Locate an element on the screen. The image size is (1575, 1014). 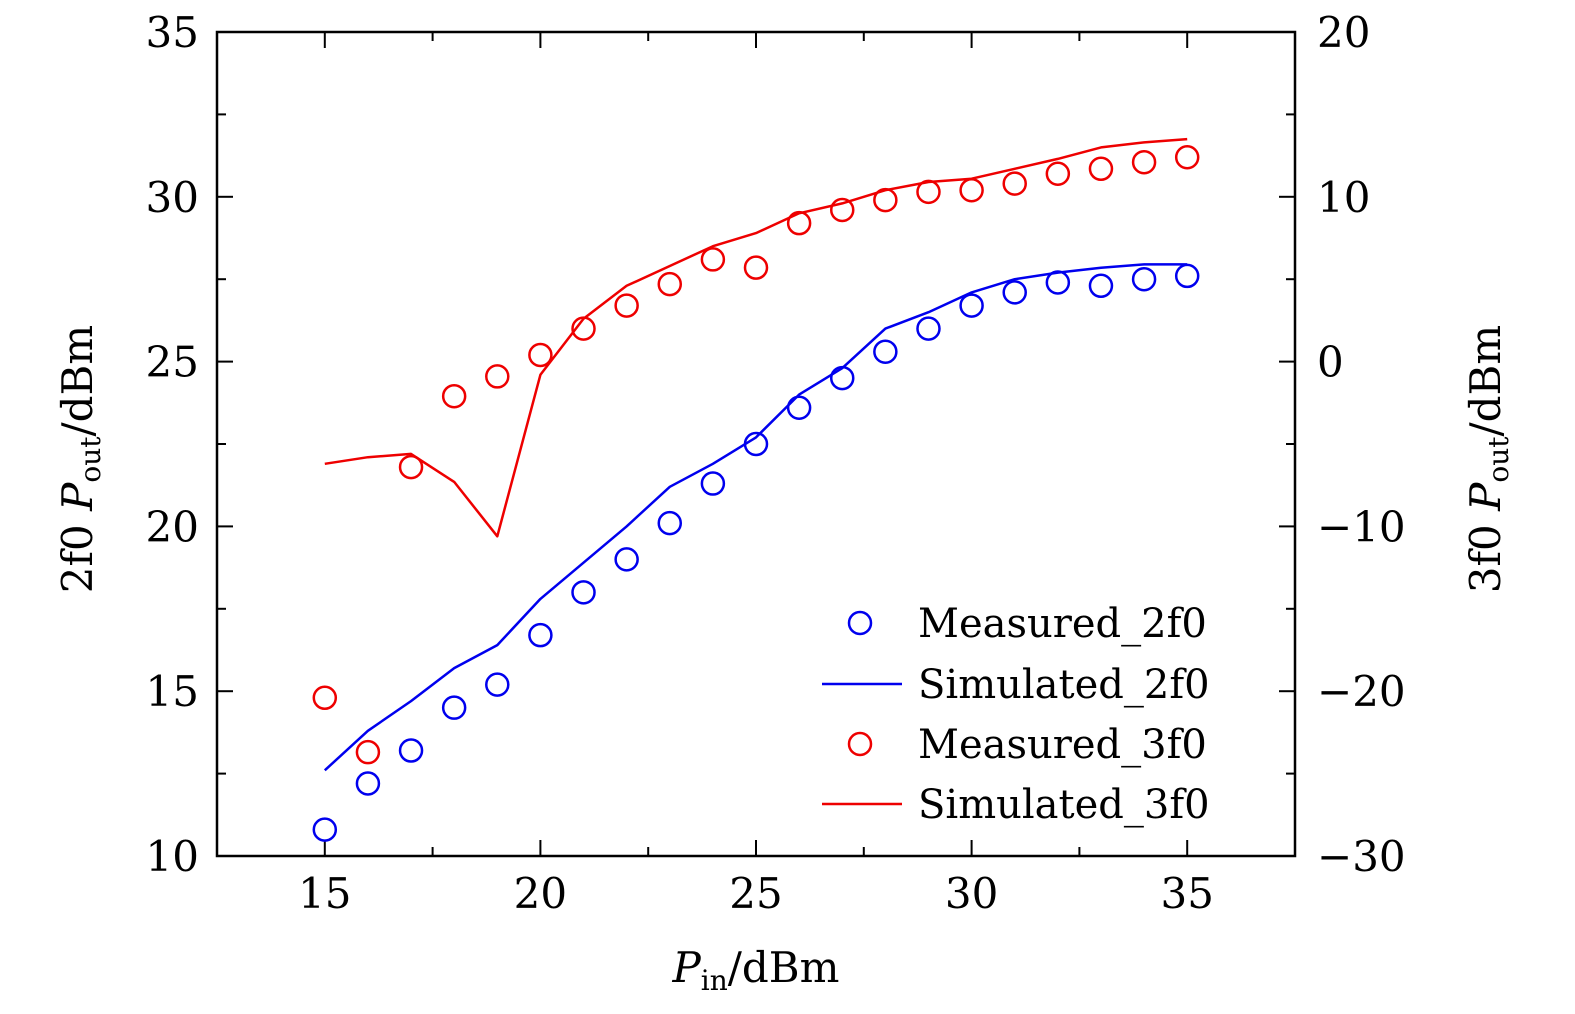
y-axis-left-title-unit: /dBm is located at coordinates (77, 381).